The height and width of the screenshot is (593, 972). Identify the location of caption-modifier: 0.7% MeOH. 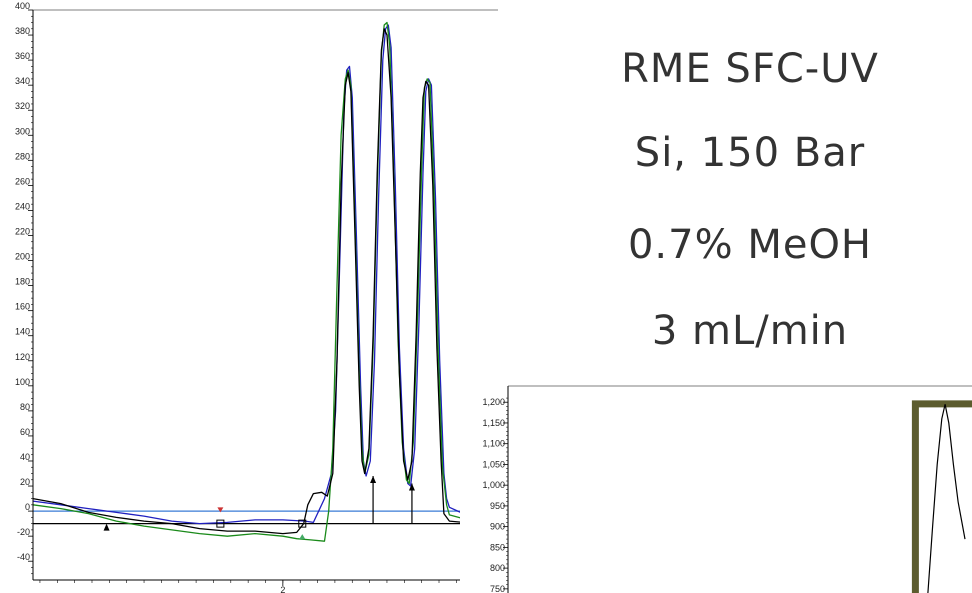
(750, 245).